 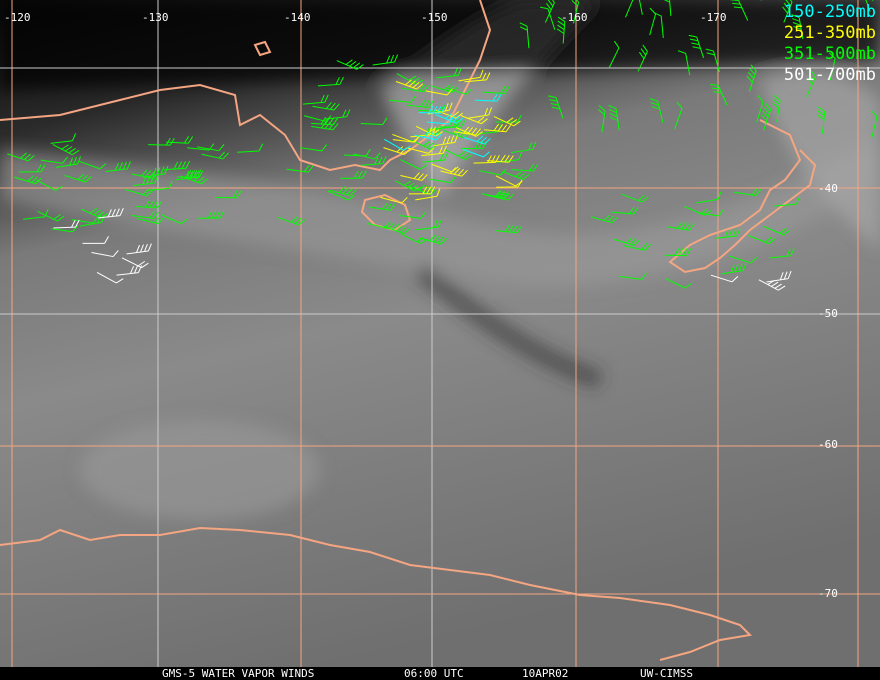 I want to click on latitude-label: -70, so click(x=828, y=593).